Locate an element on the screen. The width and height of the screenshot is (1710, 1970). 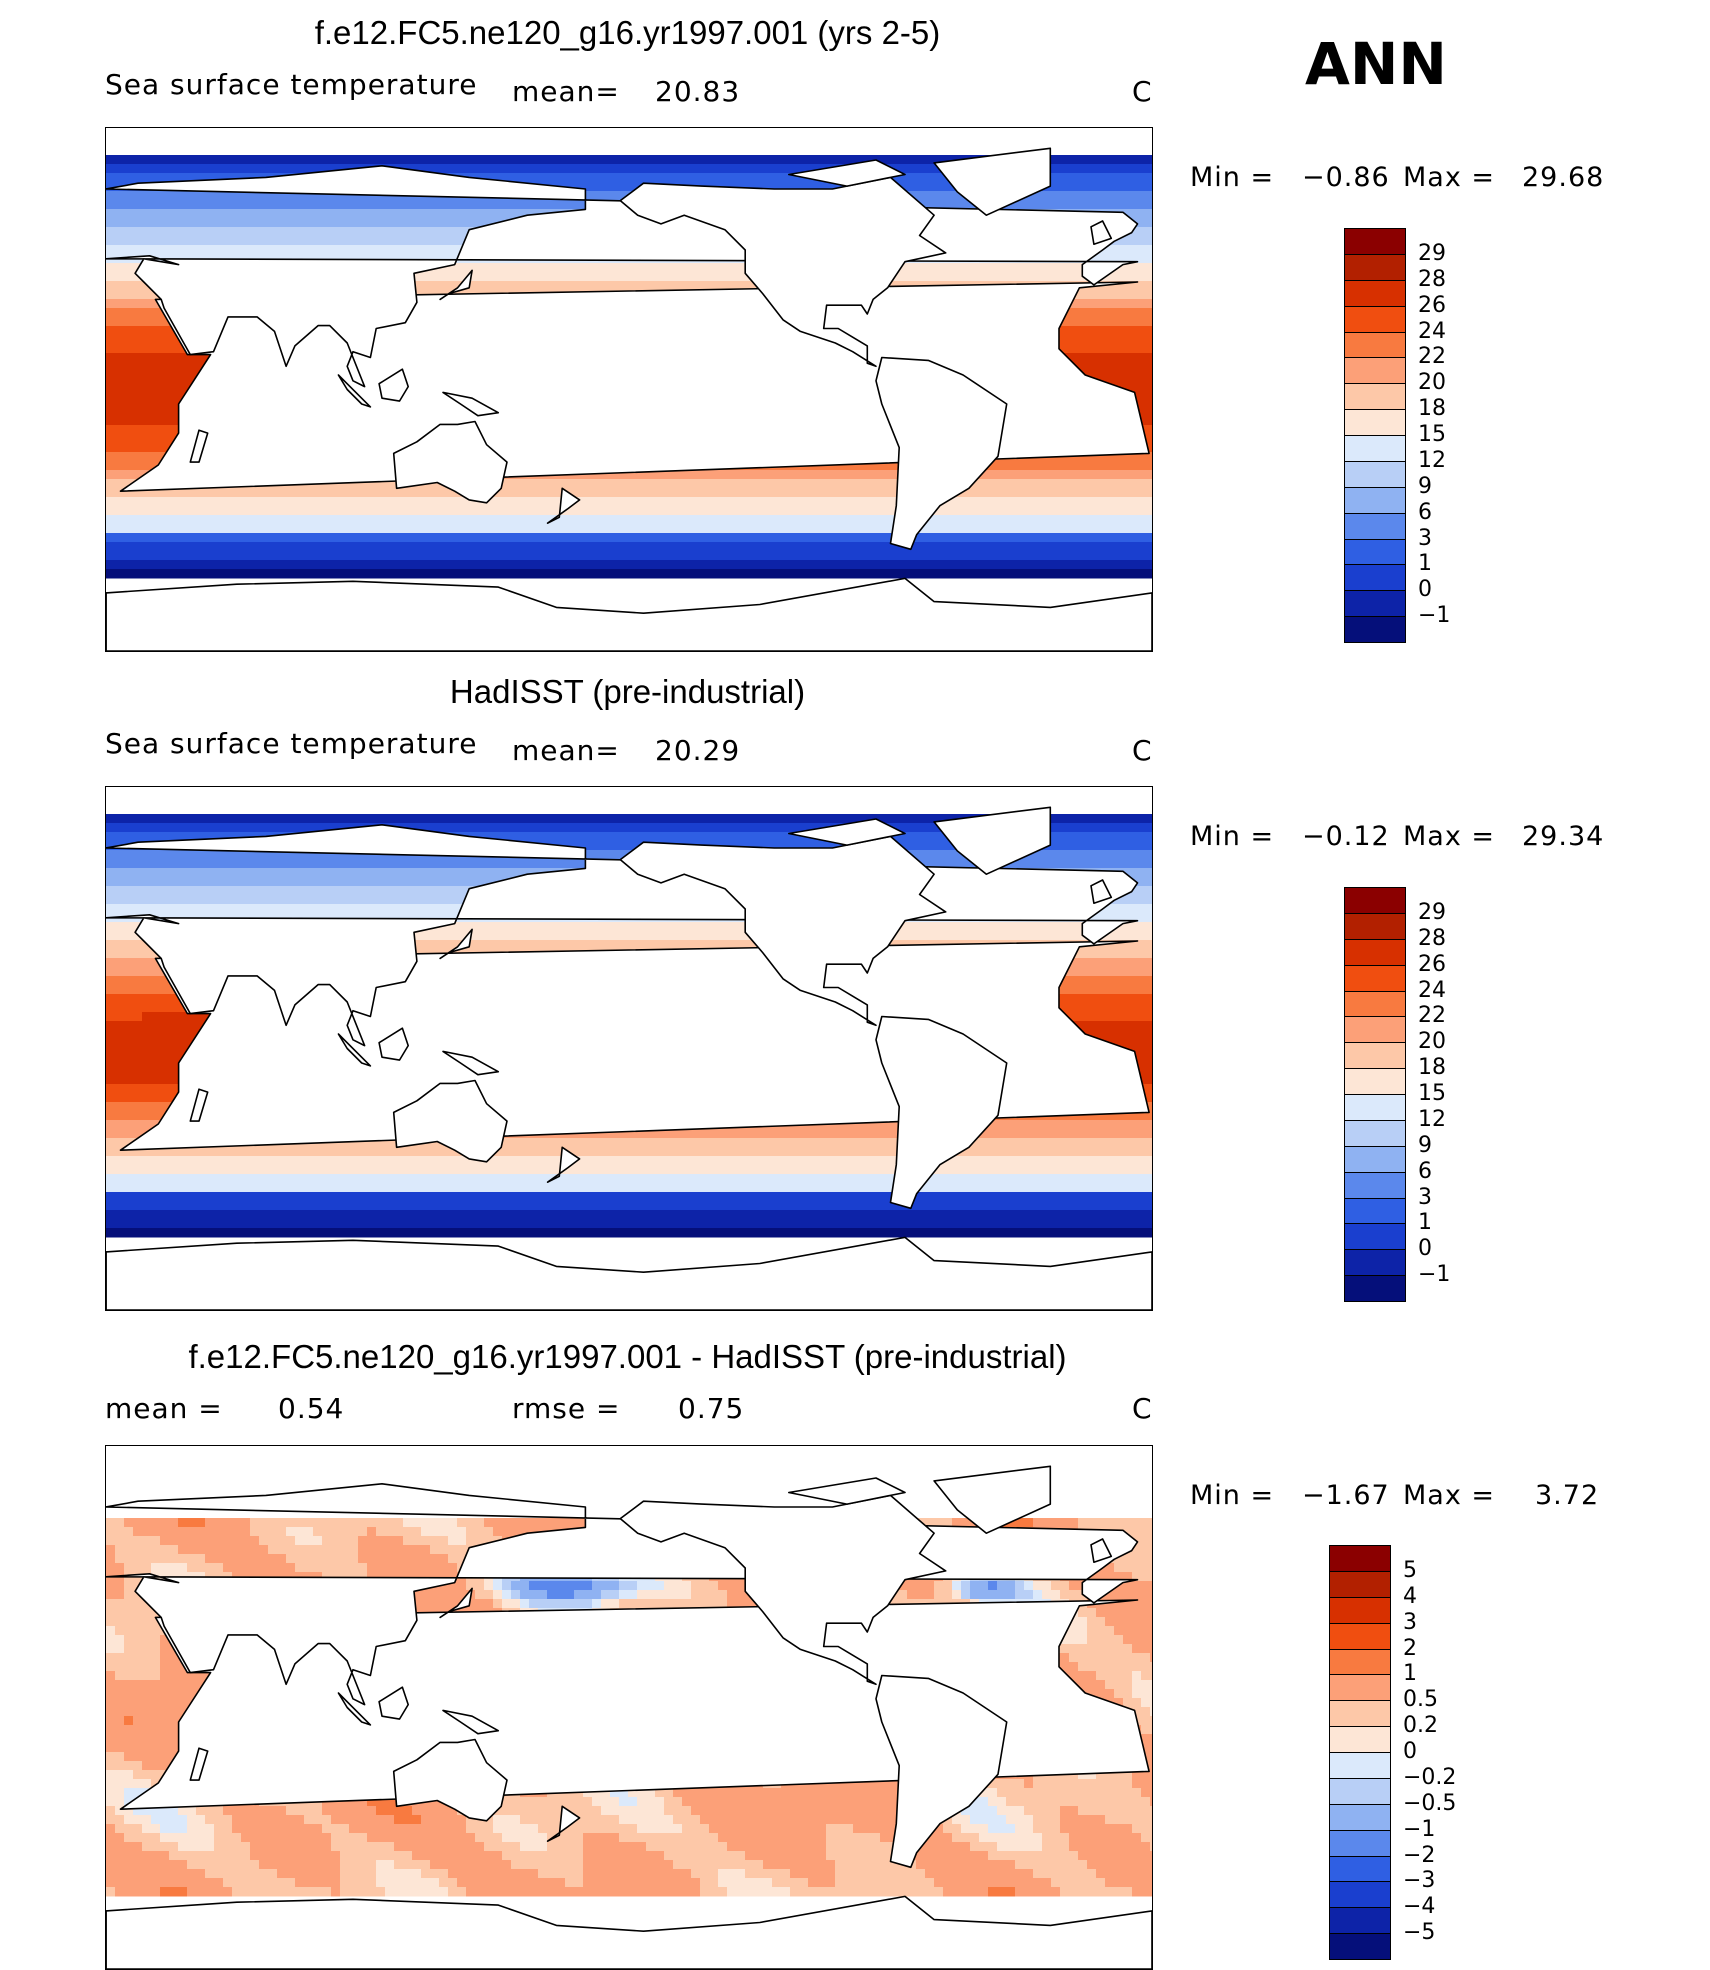
panel-1-variable: Sea surface temperature is located at coordinates (291, 84).